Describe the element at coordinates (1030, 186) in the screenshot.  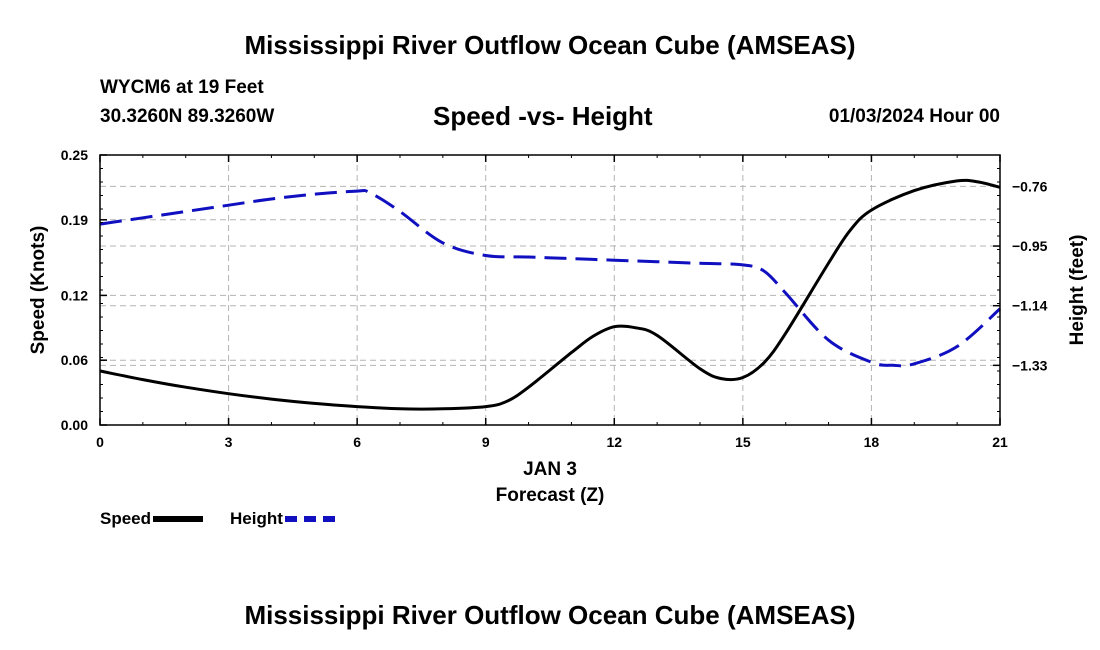
I see `y-right-tick-label: −0.76` at that location.